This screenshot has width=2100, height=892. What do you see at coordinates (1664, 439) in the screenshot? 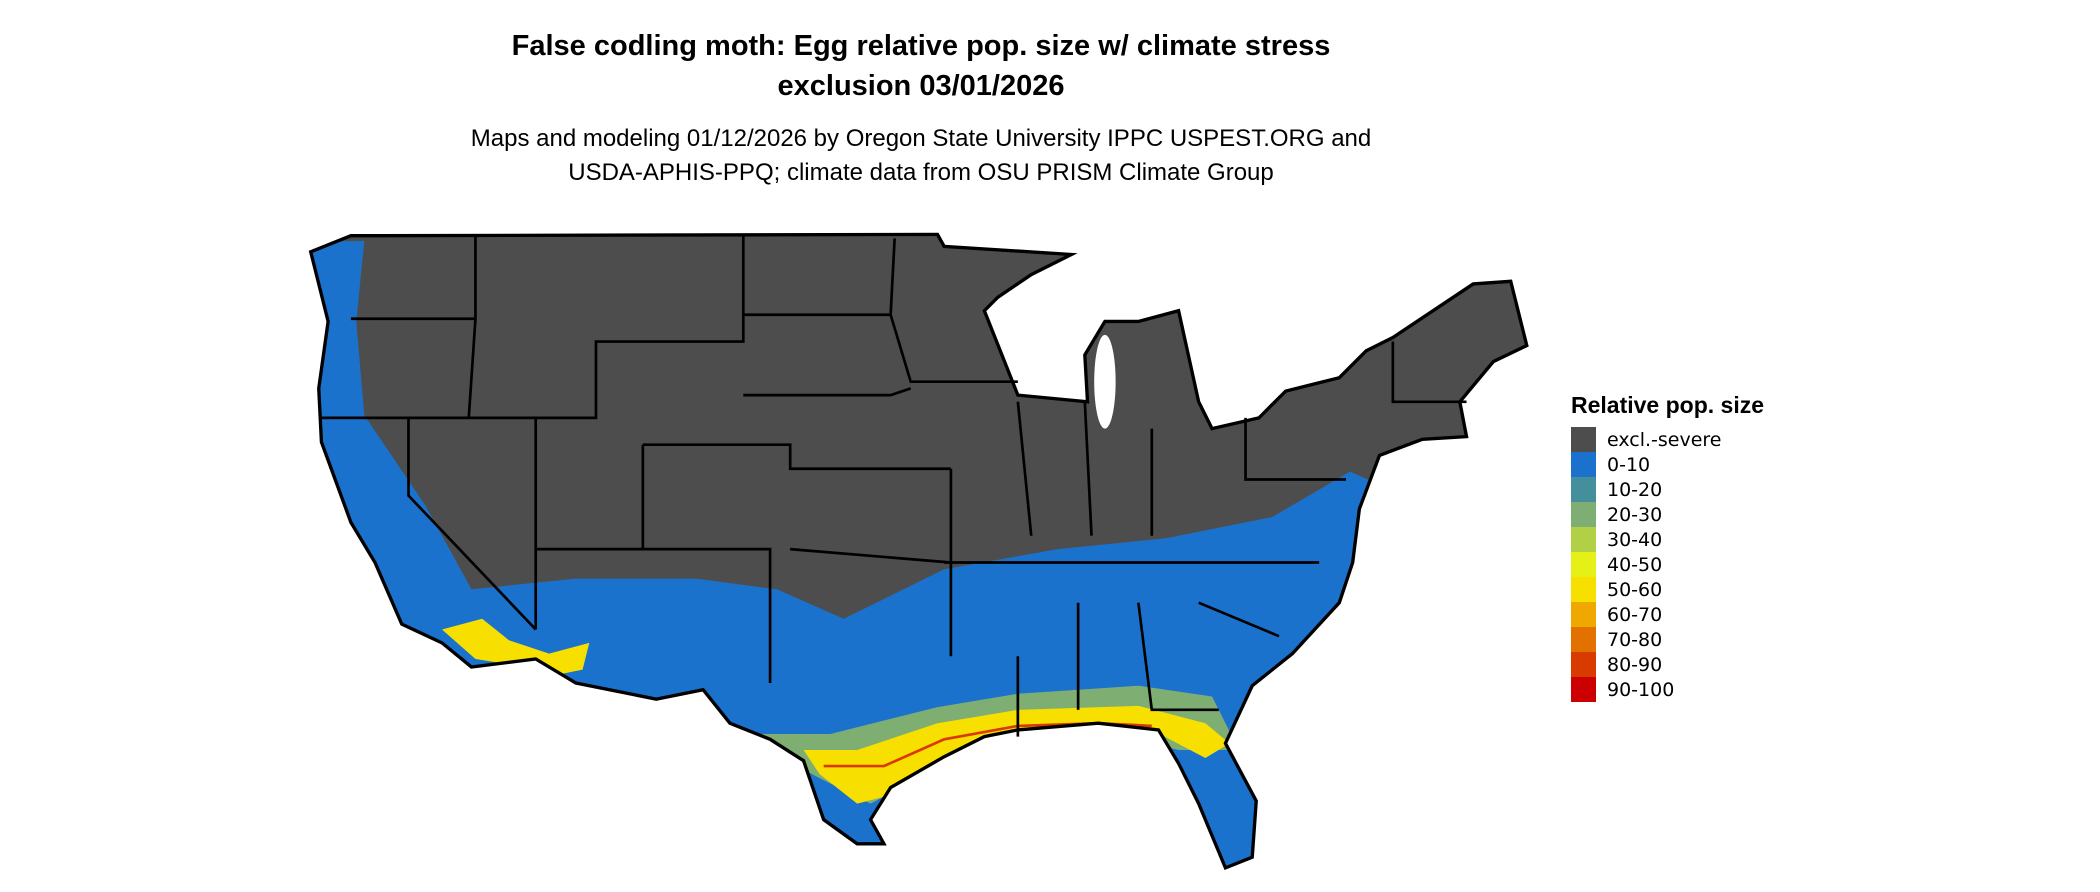
I see `legend-label: excl.-severe` at bounding box center [1664, 439].